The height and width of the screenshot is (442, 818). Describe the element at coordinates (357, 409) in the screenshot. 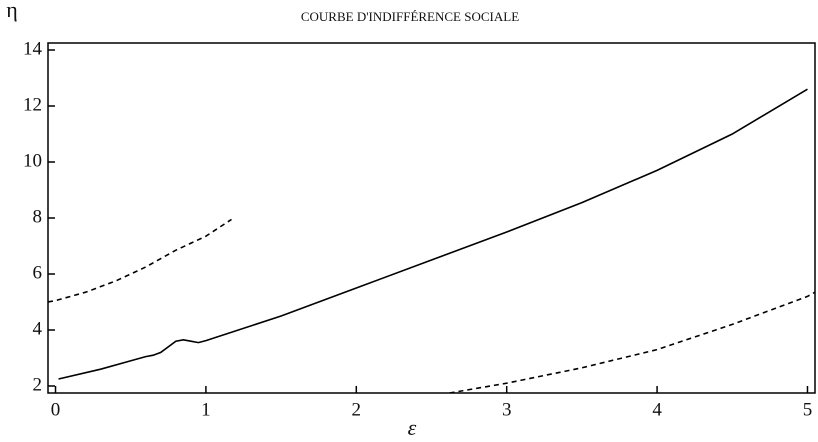

I see `x-tick-label: 2` at that location.